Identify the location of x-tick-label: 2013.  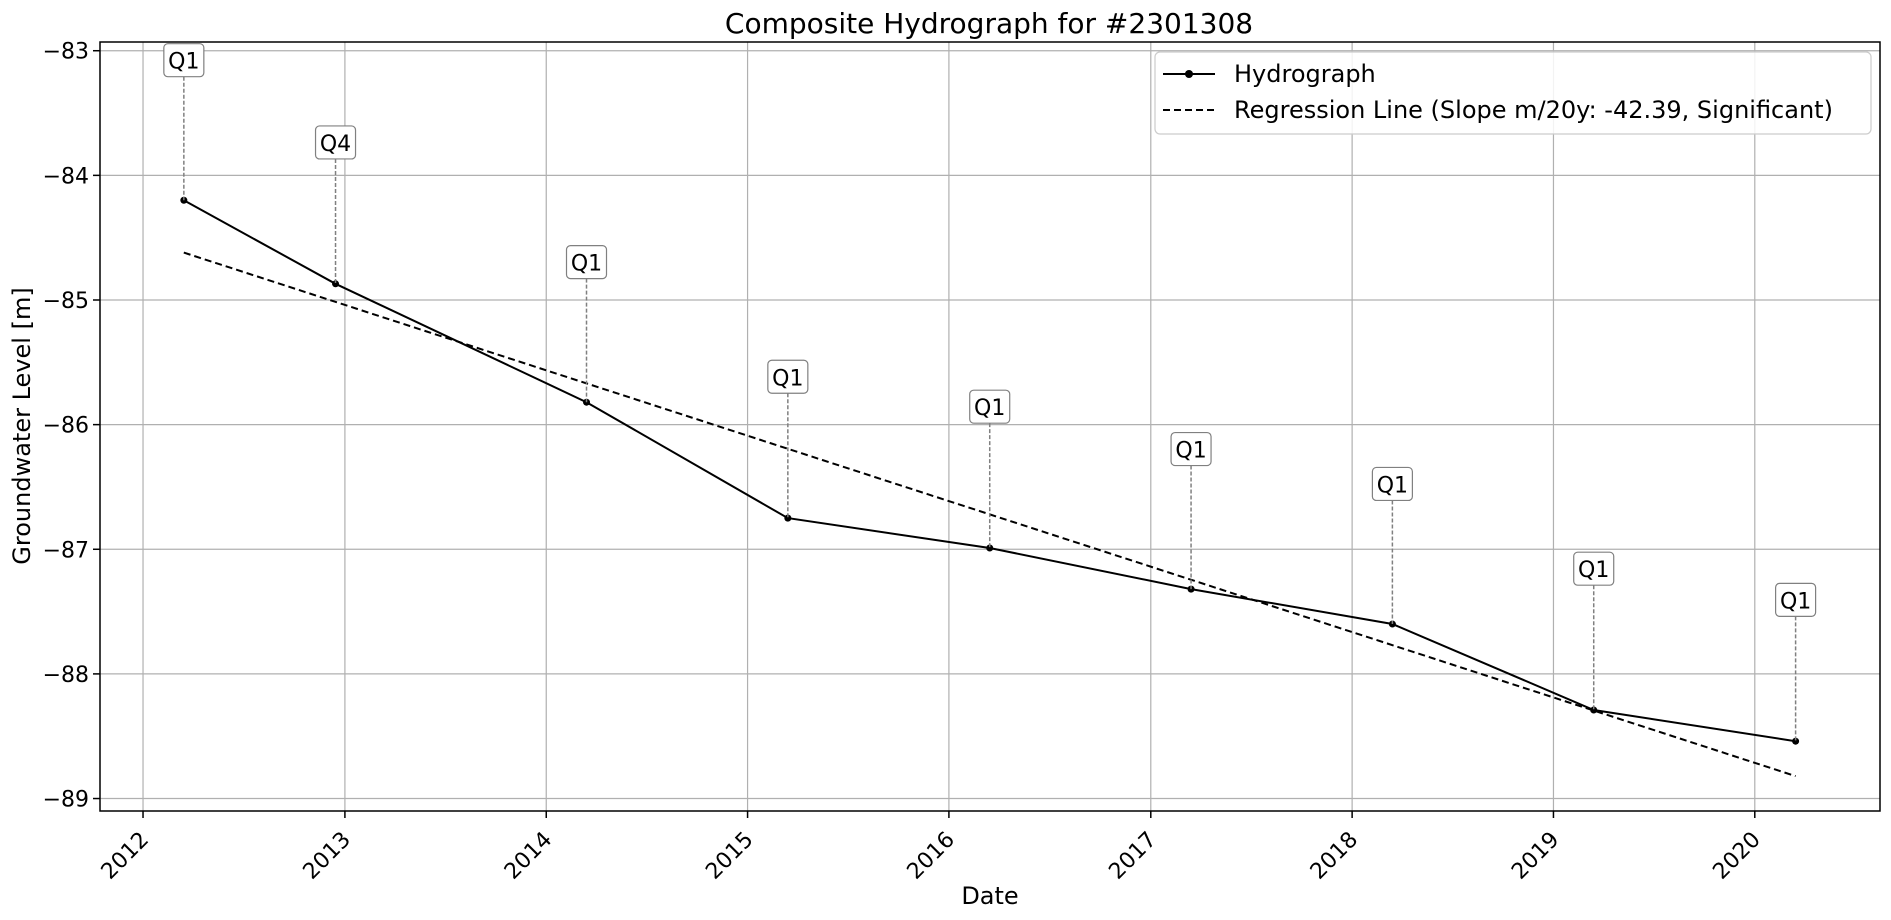
(327, 855).